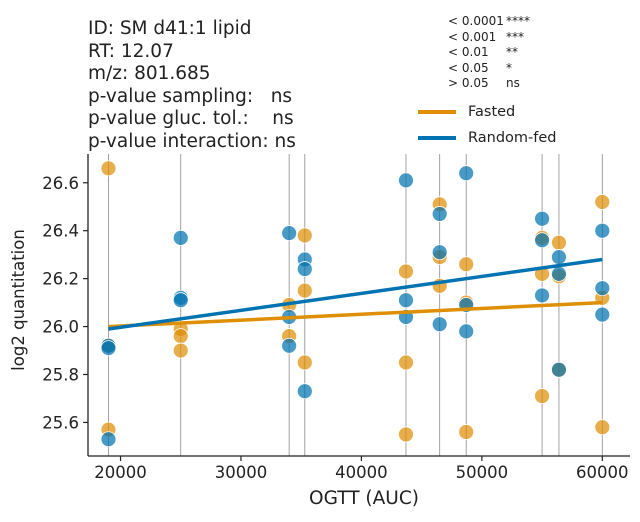 Image resolution: width=640 pixels, height=522 pixels. I want to click on x-axis-label: OGTT (AUC), so click(364, 498).